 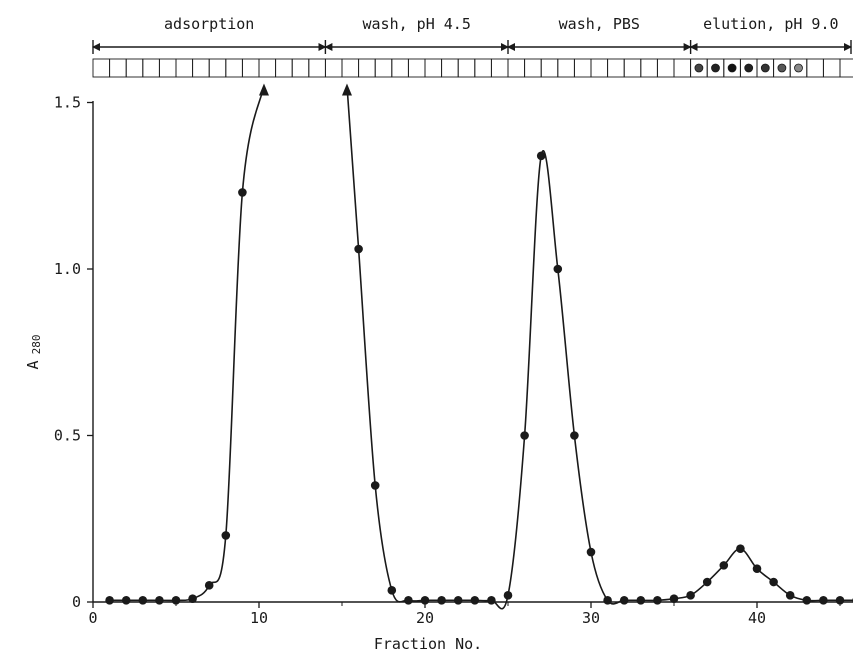 I want to click on x-tick-label: 10, so click(x=259, y=618).